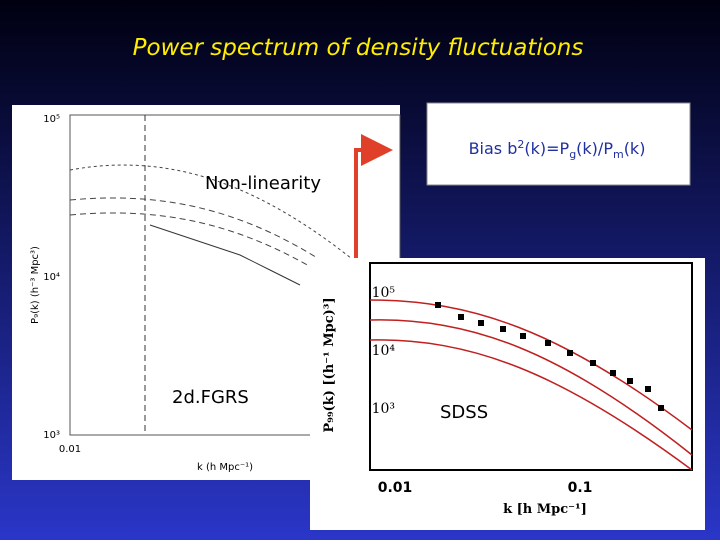  Describe the element at coordinates (329, 364) in the screenshot. I see `y-label: P₉₉(k) [(h⁻¹ Mpc)³]` at that location.